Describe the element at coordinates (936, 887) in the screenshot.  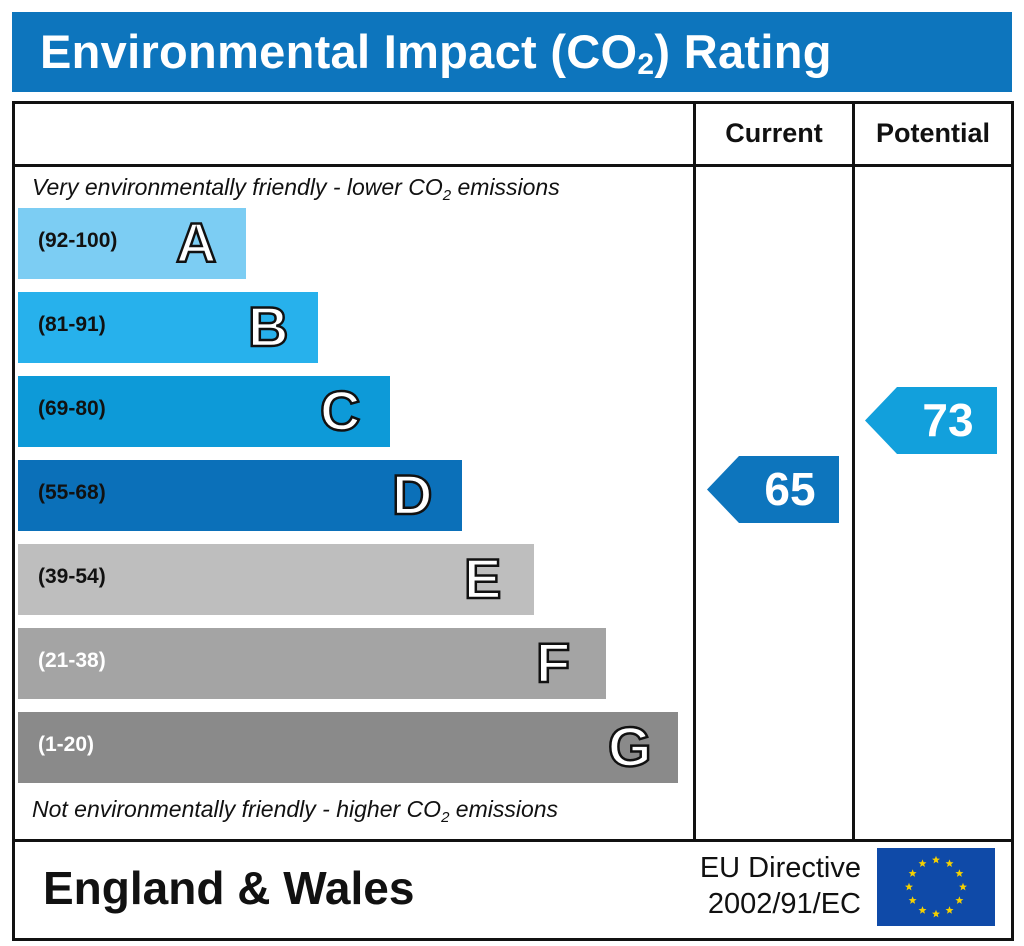
I see `eu-flag-icon` at that location.